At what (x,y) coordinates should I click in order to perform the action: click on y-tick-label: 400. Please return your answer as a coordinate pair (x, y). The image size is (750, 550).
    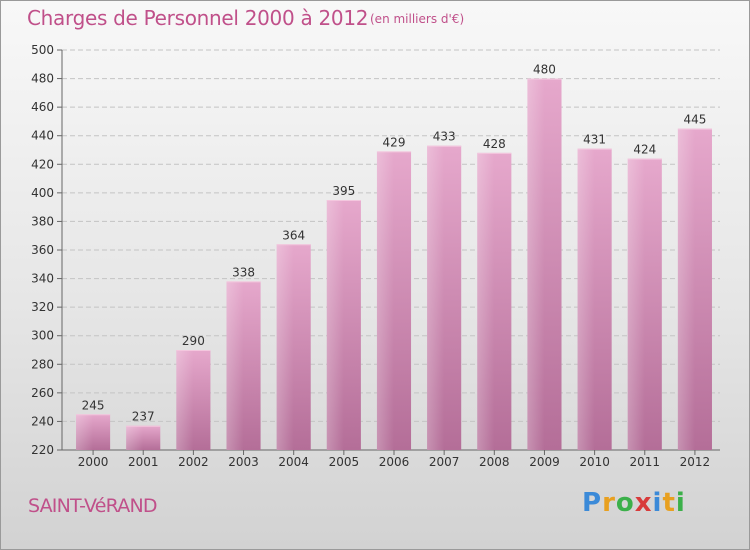
    Looking at the image, I should click on (42, 193).